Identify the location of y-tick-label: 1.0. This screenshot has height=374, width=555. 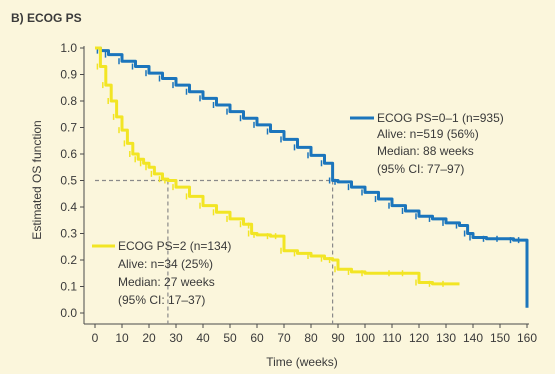
(68, 48).